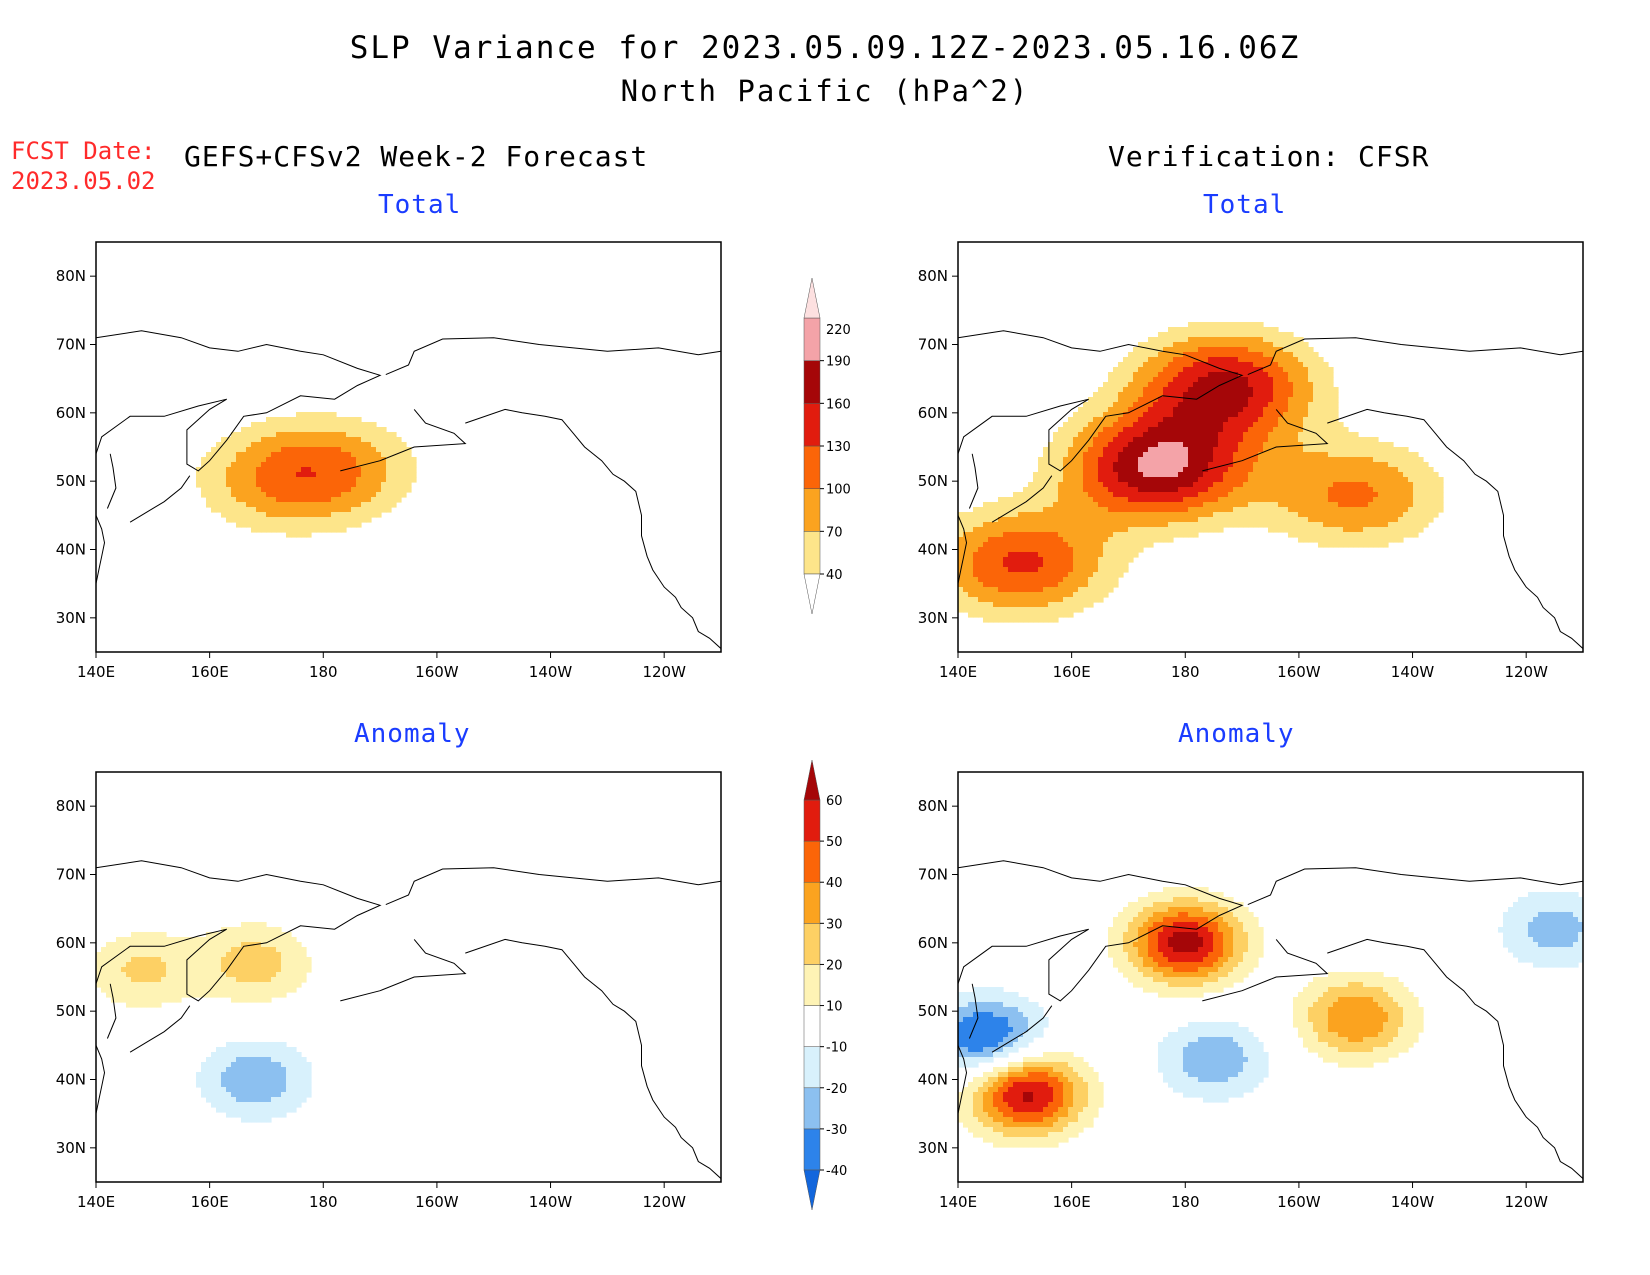 The width and height of the screenshot is (1650, 1275). What do you see at coordinates (825, 985) in the screenshot?
I see `colorbar-anomaly: -40 -30 -20 -10 10 20 30 40 50 60` at bounding box center [825, 985].